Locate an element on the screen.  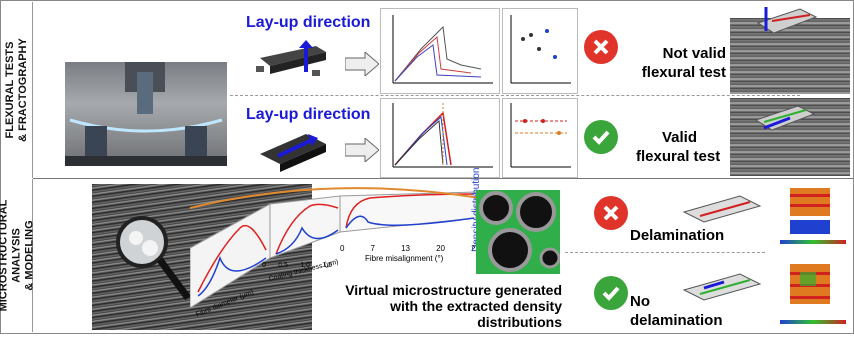
caption-line3: distributions is located at coordinates (519, 322).